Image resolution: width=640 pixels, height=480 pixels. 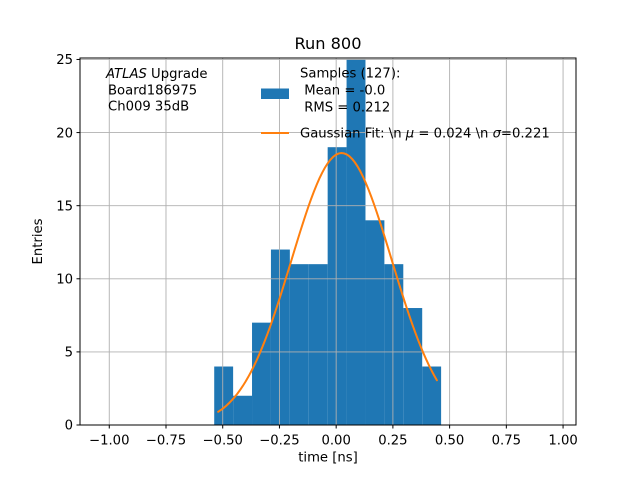 I want to click on legend-fit-mid: = 0.024 \n, so click(x=453, y=134).